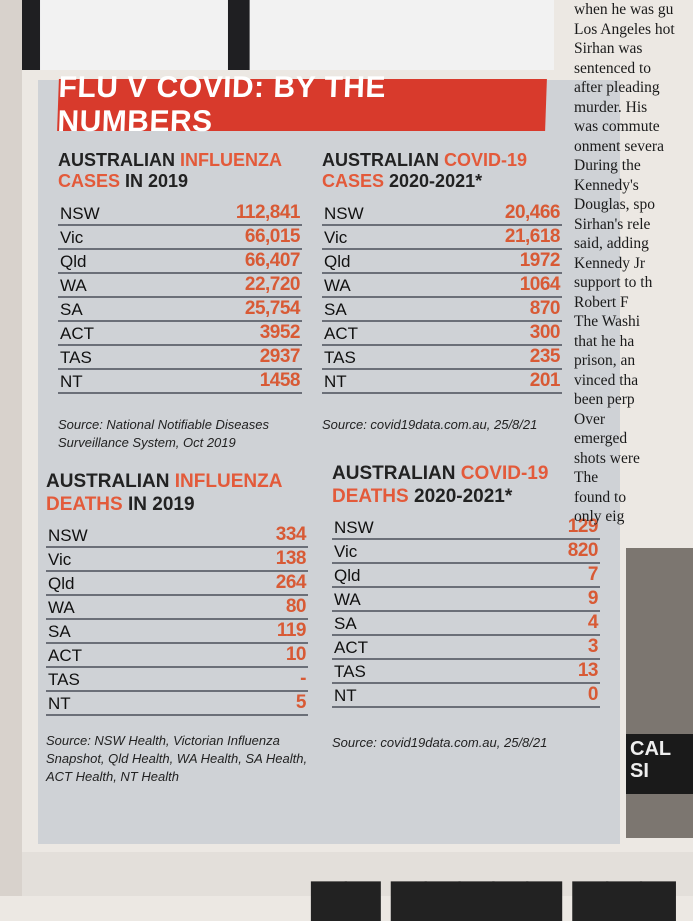 The width and height of the screenshot is (693, 921). What do you see at coordinates (177, 656) in the screenshot?
I see `table-row: ACT 10` at bounding box center [177, 656].